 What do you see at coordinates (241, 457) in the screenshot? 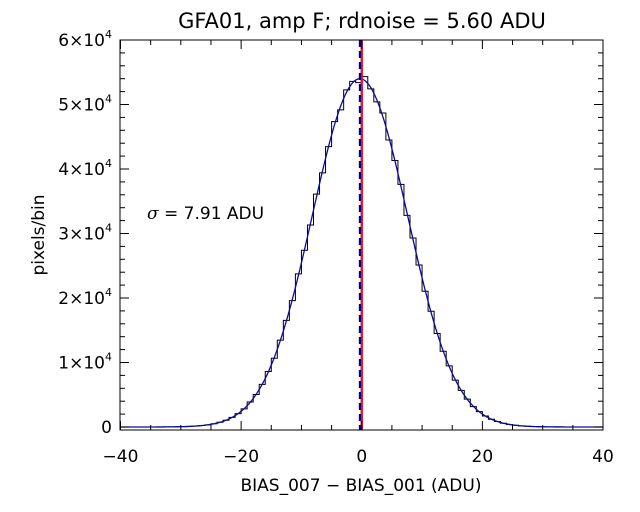
I see `x-tick-label: −20` at bounding box center [241, 457].